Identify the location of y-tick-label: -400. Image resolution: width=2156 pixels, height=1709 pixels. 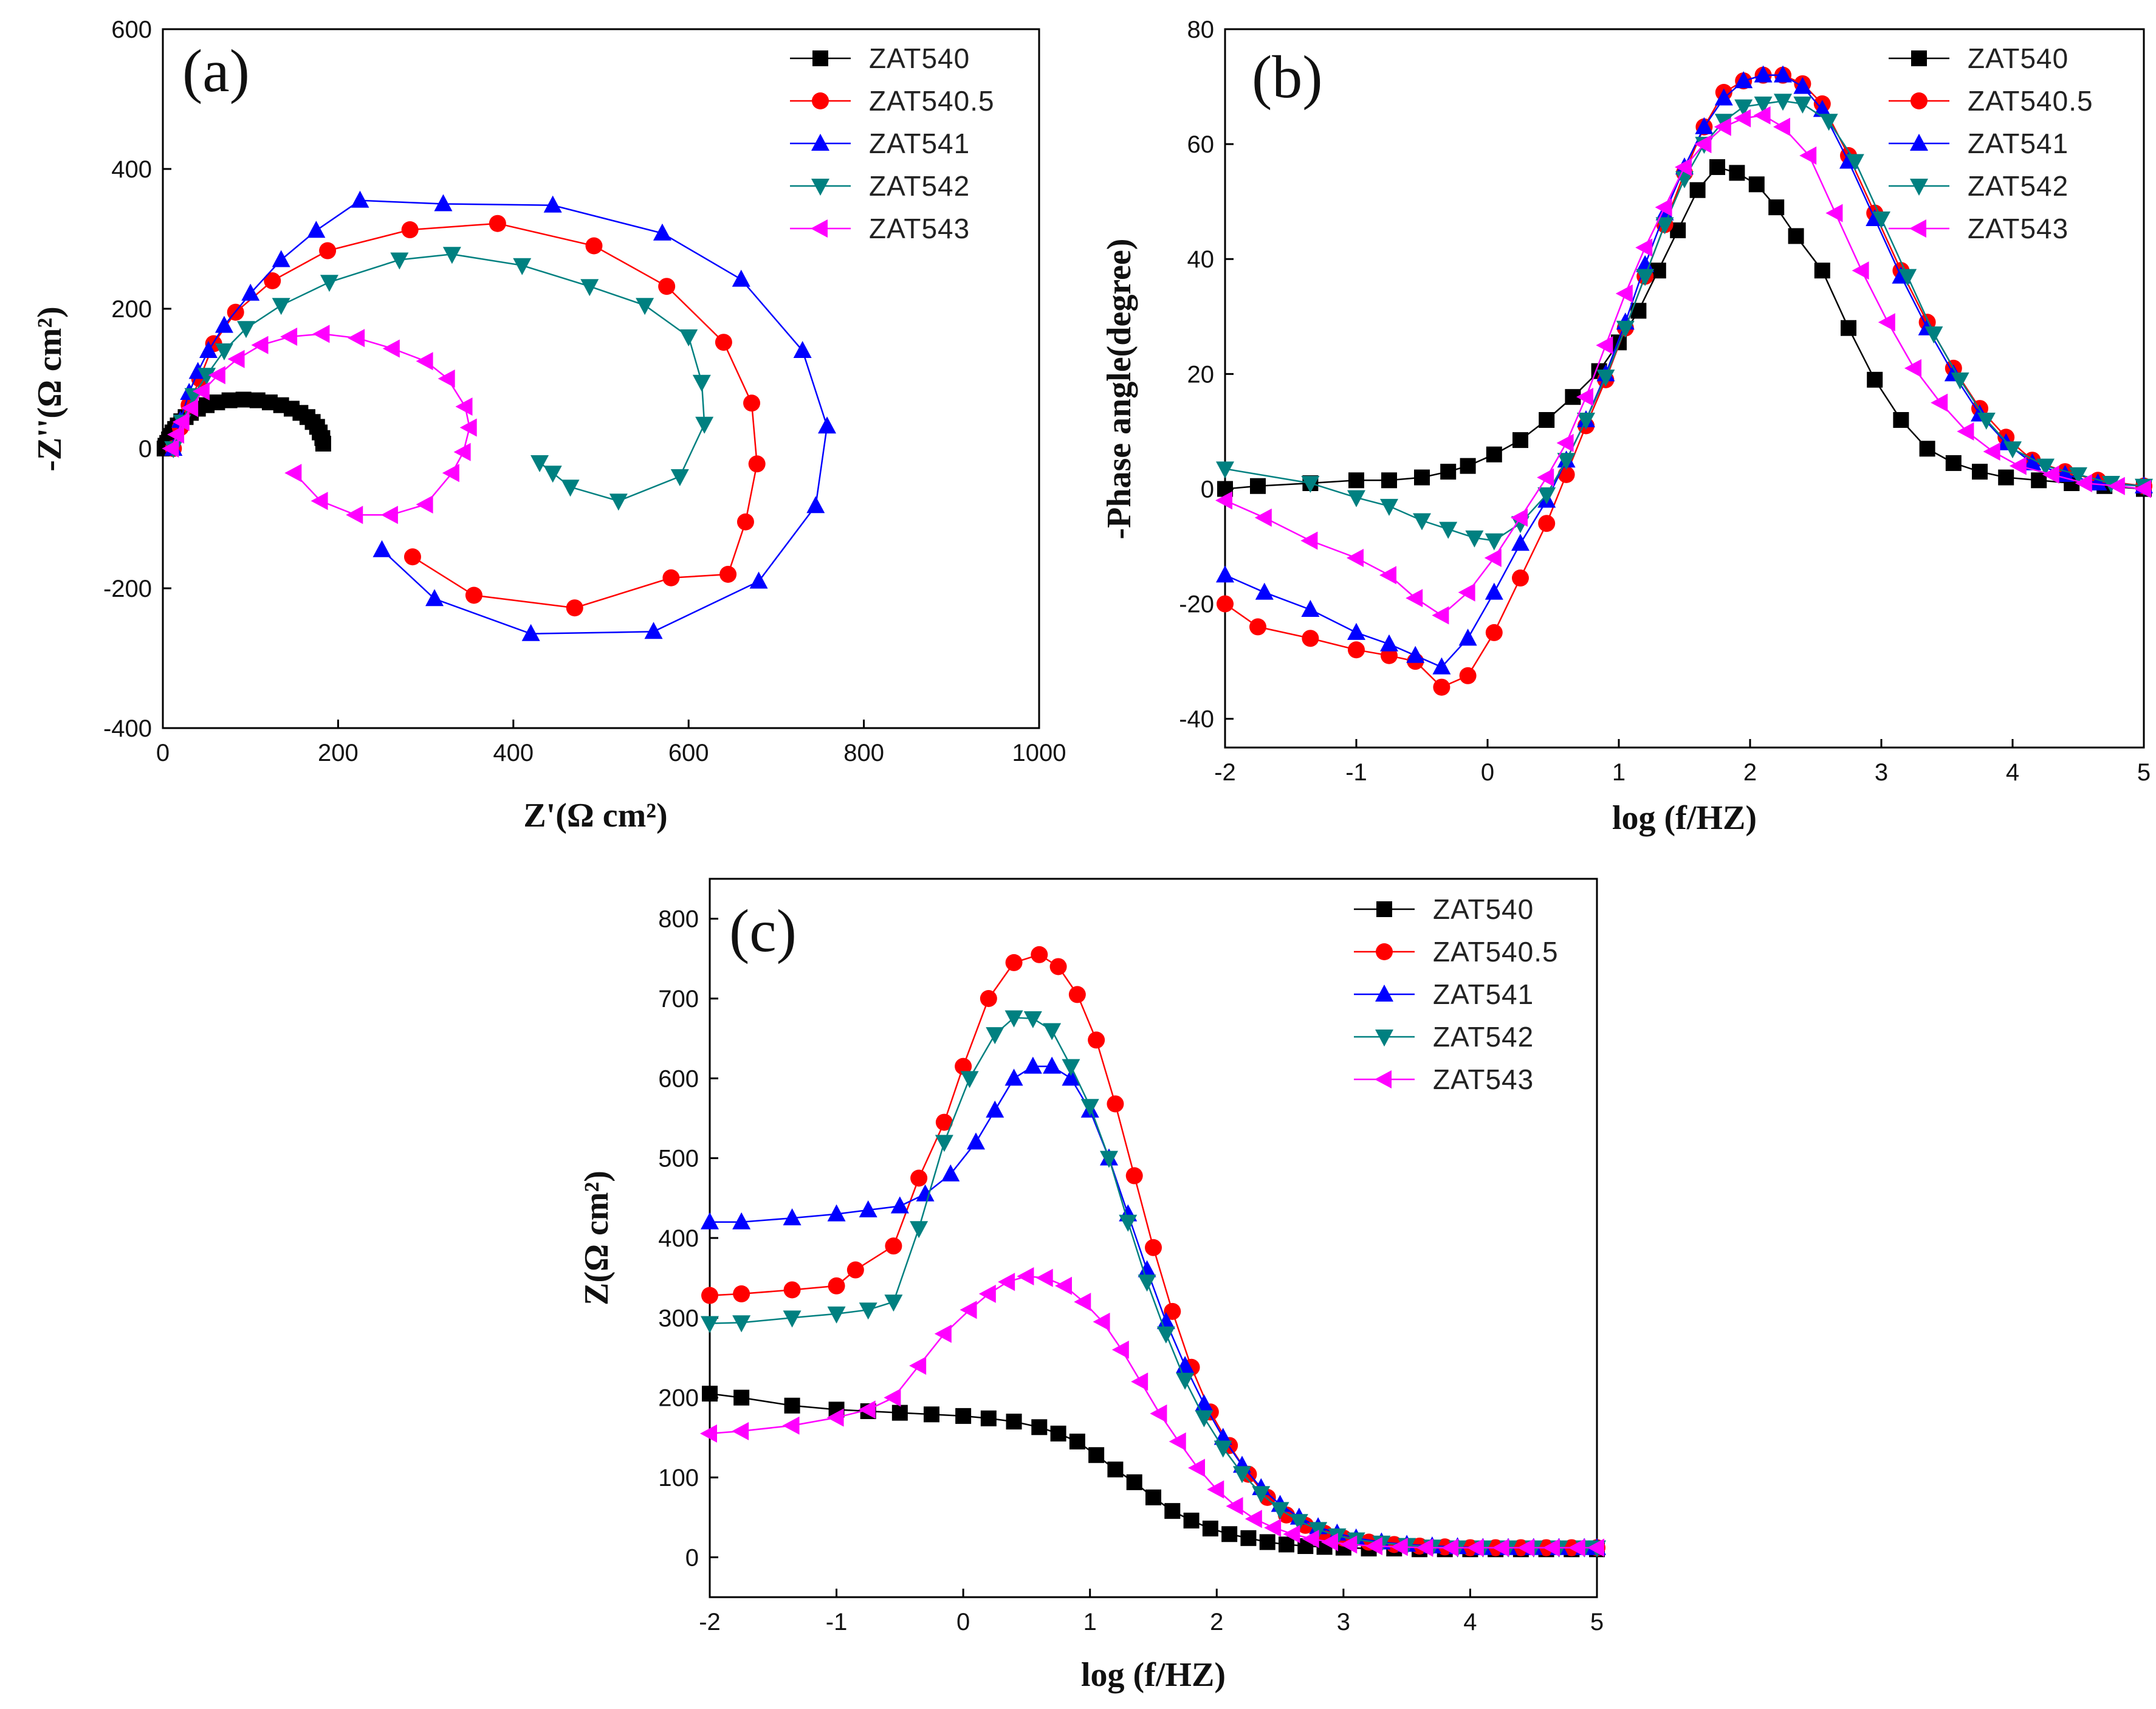
(127, 728).